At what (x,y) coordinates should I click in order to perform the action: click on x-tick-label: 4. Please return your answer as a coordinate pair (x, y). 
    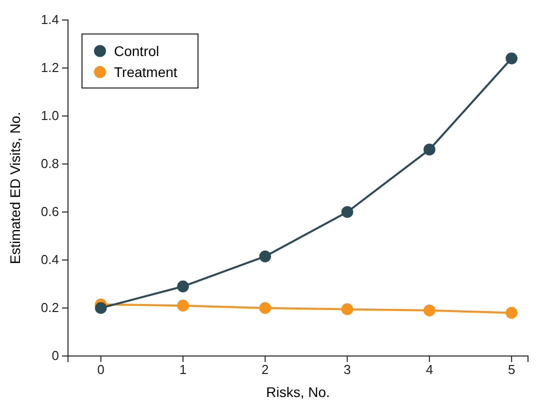
    Looking at the image, I should click on (430, 370).